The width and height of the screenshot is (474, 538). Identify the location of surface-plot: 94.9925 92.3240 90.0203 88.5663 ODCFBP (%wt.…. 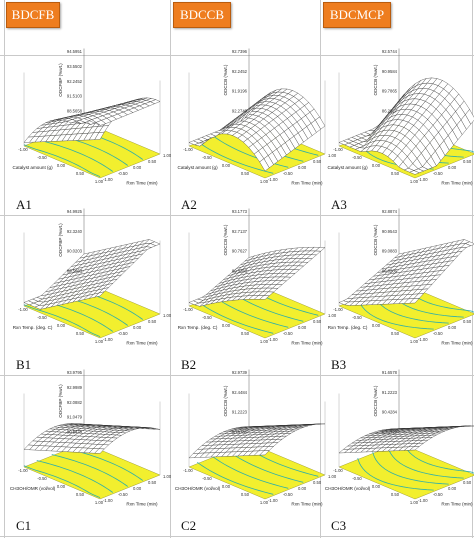
(92, 276).